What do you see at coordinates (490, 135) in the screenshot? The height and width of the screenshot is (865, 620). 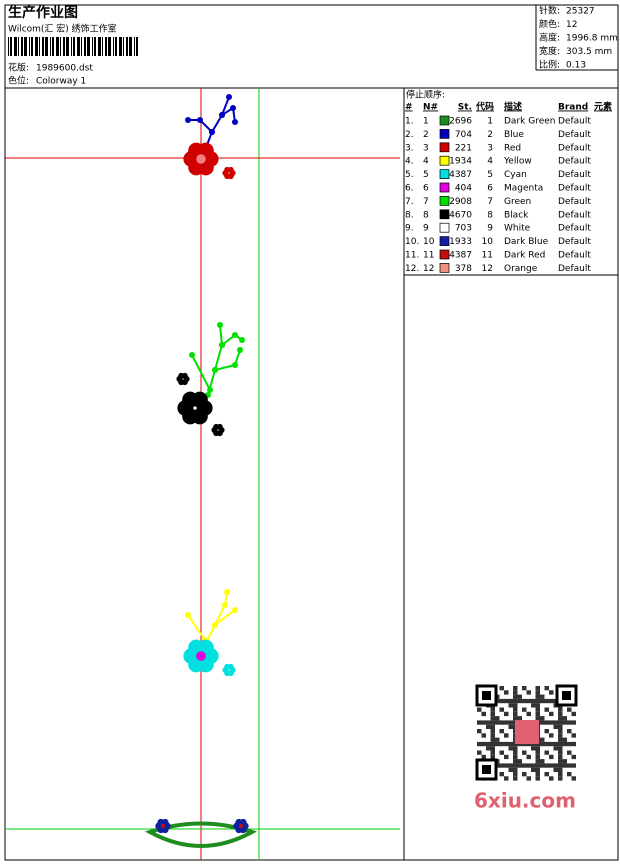 I see `row-code: 2` at bounding box center [490, 135].